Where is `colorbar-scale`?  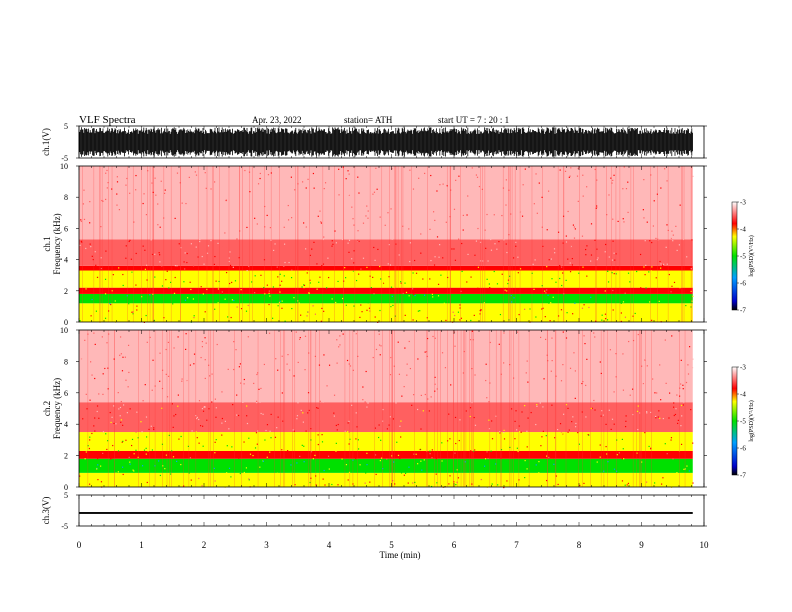
colorbar-scale is located at coordinates (734, 256).